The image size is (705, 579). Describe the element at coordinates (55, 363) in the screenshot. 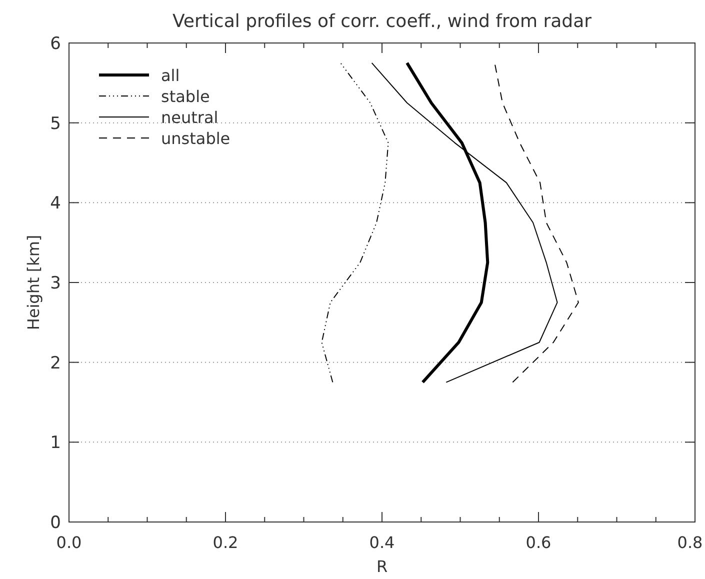

I see `y-tick-label: 2` at that location.